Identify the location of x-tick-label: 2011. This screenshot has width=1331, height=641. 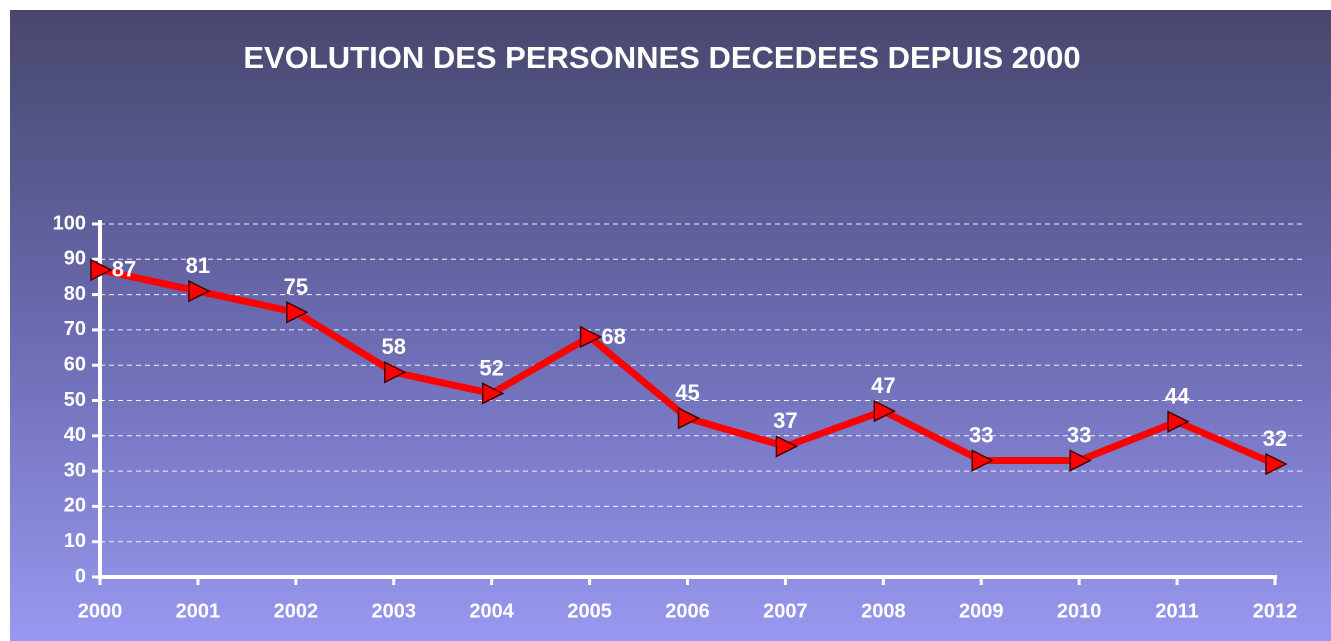
(1176, 611).